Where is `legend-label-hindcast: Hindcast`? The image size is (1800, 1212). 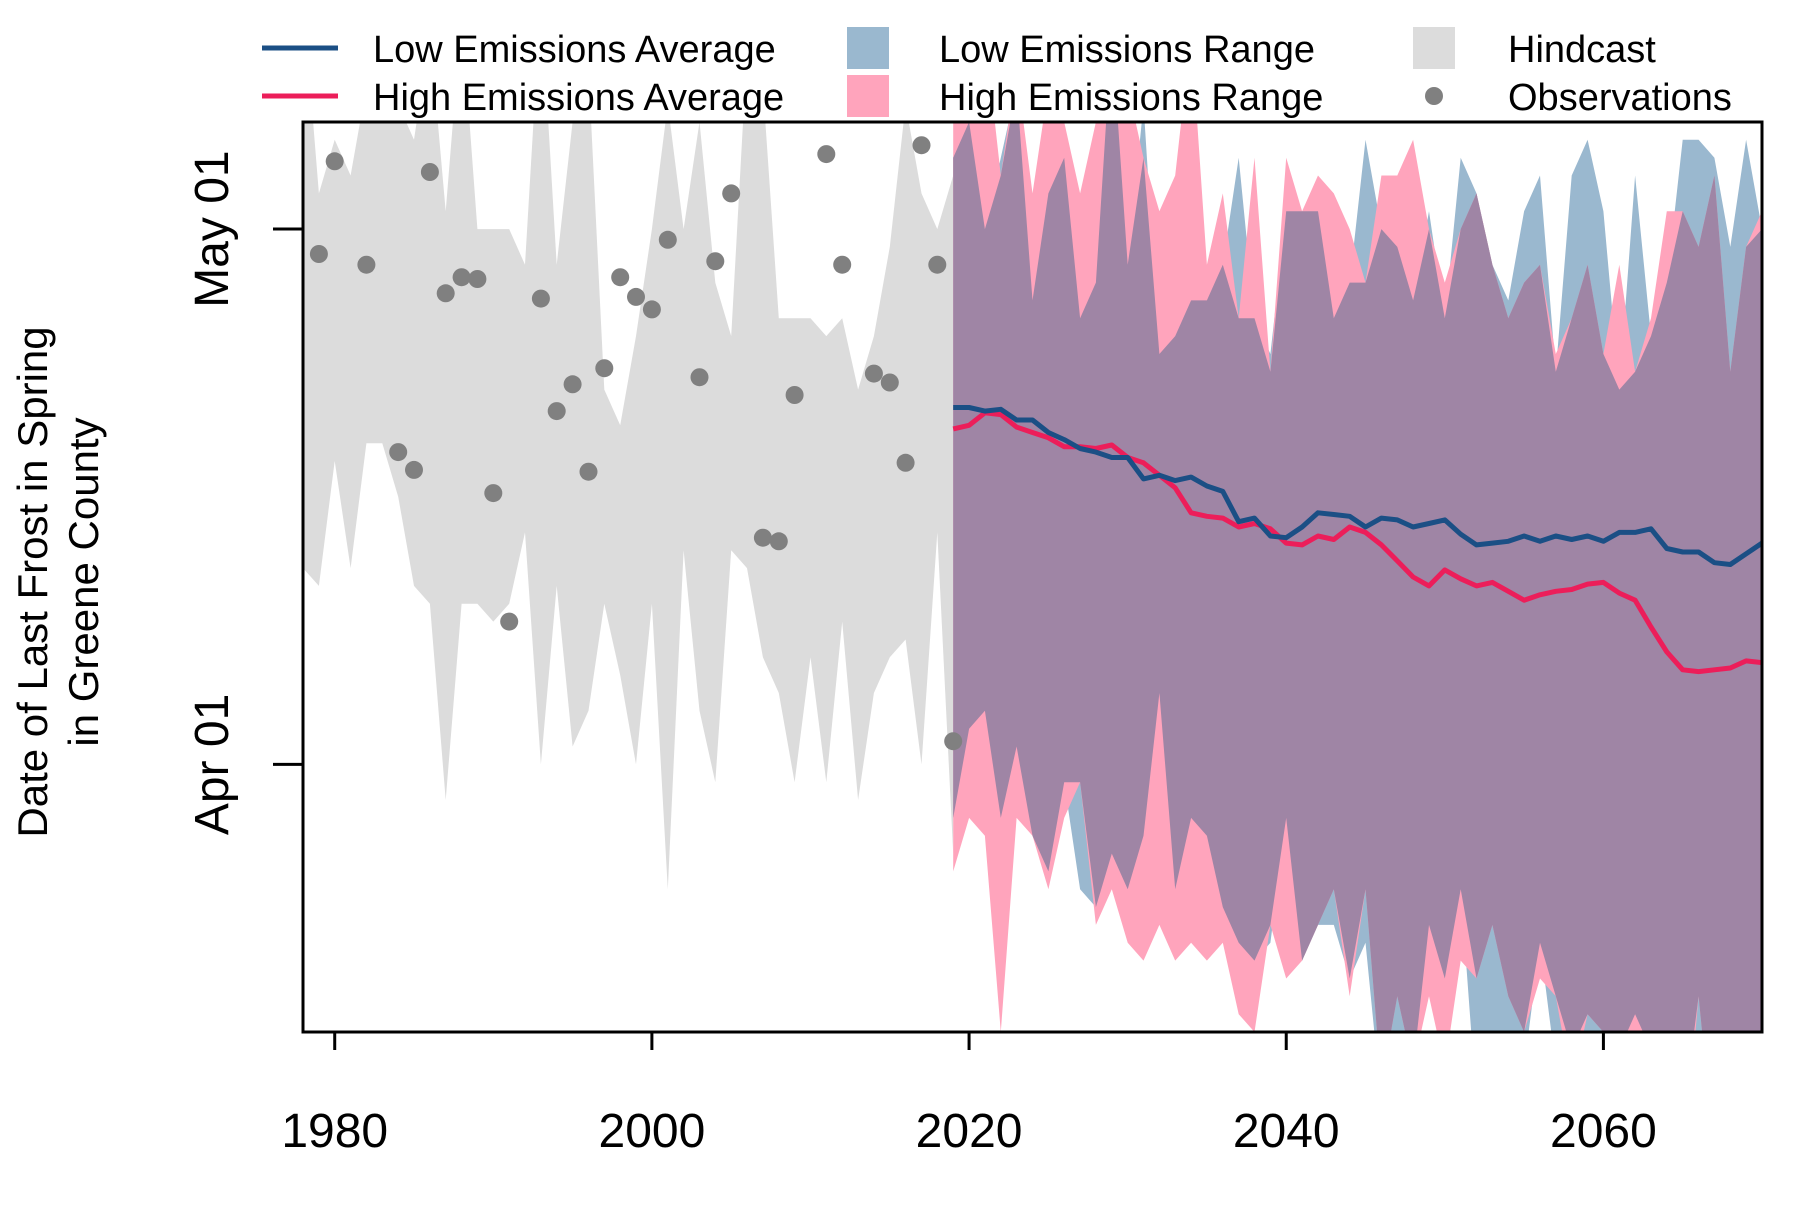
legend-label-hindcast: Hindcast is located at coordinates (1582, 50).